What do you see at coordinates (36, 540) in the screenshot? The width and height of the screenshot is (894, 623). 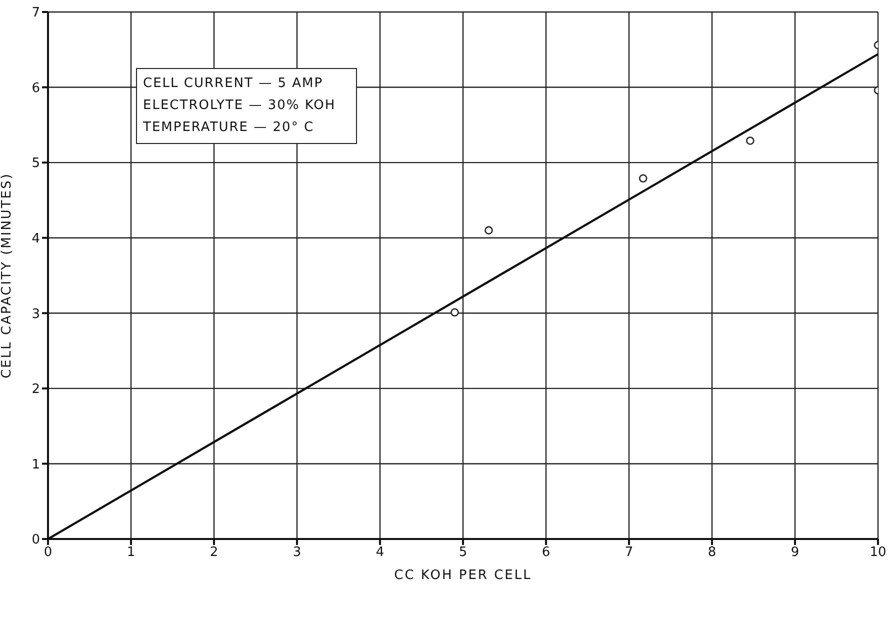 I see `y-tick-label: 0` at bounding box center [36, 540].